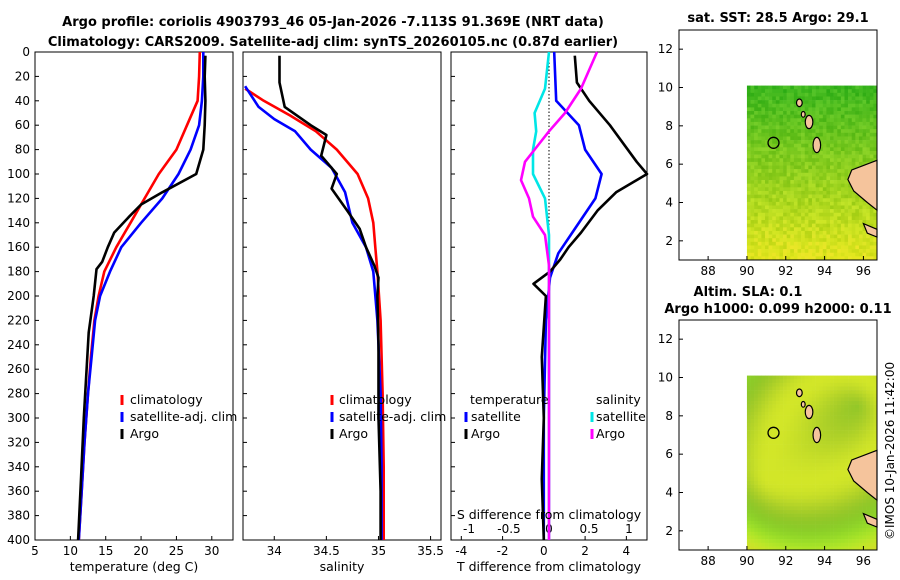 Image resolution: width=900 pixels, height=580 pixels. What do you see at coordinates (342, 566) in the screenshot?
I see `salinity-xlabel: salinity` at bounding box center [342, 566].